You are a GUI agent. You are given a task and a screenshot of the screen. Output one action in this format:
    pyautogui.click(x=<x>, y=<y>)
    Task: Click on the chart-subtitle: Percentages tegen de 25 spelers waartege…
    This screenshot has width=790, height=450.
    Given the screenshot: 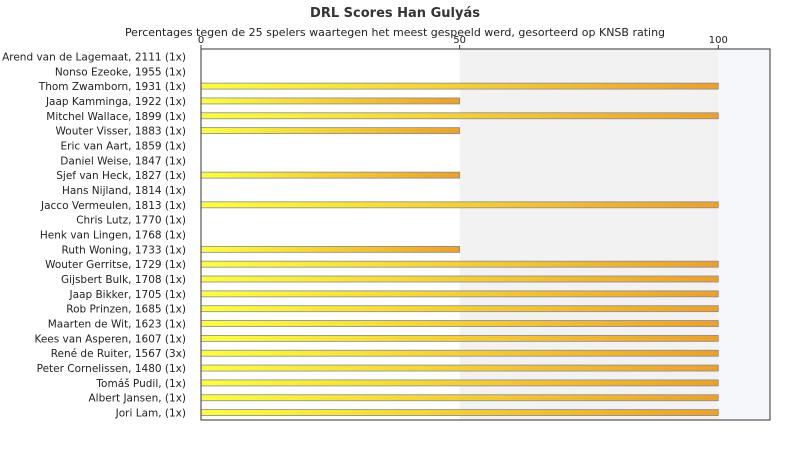 What is the action you would take?
    pyautogui.click(x=395, y=32)
    